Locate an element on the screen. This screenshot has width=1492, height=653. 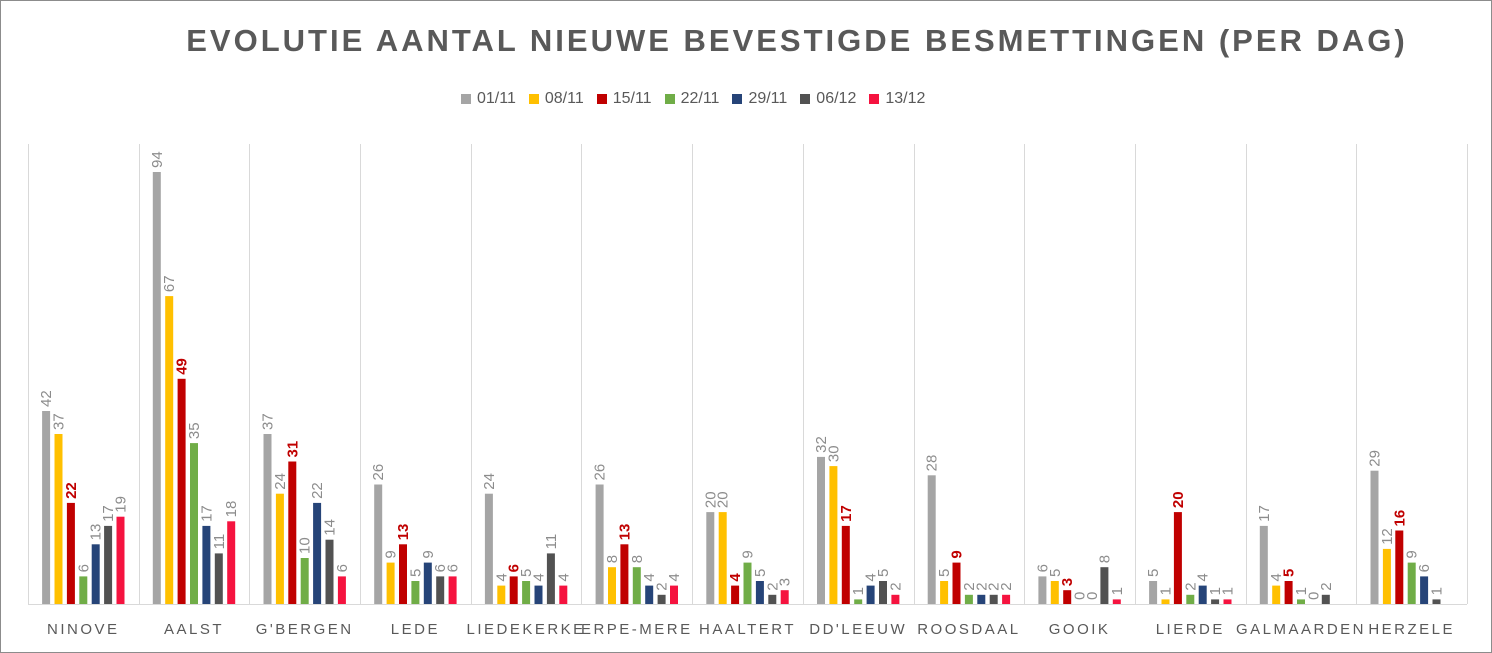
category-label: LIERDE is located at coordinates (1190, 629).